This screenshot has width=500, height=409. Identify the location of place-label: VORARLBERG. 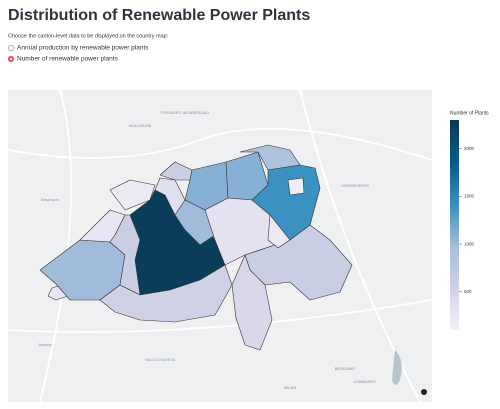
(355, 185).